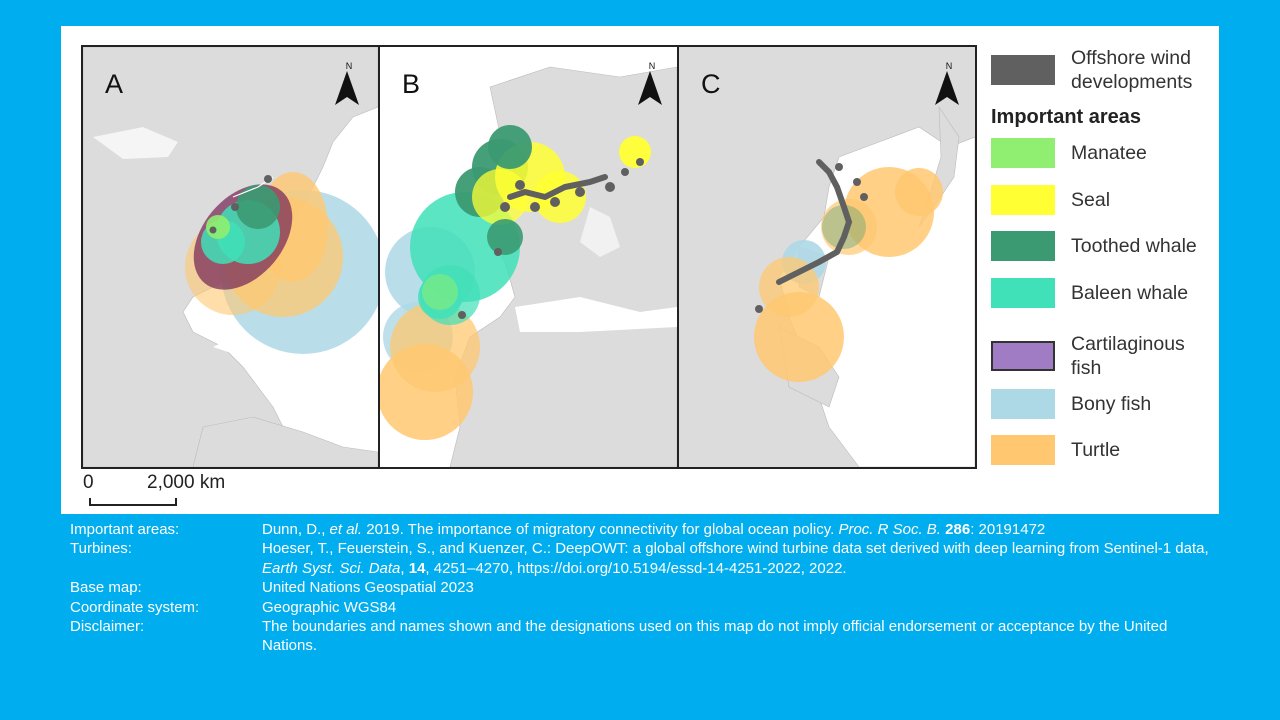 The image size is (1280, 720). I want to click on legend-item: Bony fish, so click(1071, 404).